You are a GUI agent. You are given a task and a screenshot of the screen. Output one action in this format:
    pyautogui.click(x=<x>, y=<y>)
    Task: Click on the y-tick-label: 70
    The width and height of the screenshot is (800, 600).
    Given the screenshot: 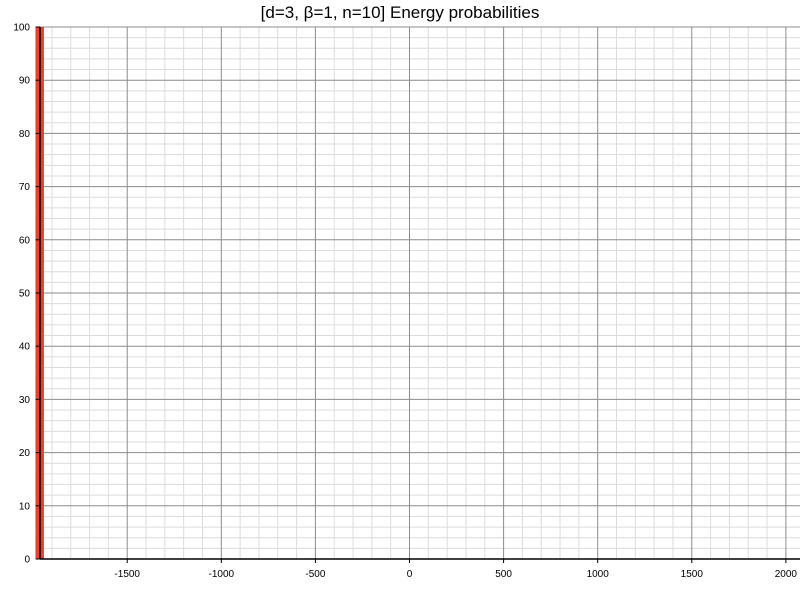 What is the action you would take?
    pyautogui.click(x=25, y=187)
    